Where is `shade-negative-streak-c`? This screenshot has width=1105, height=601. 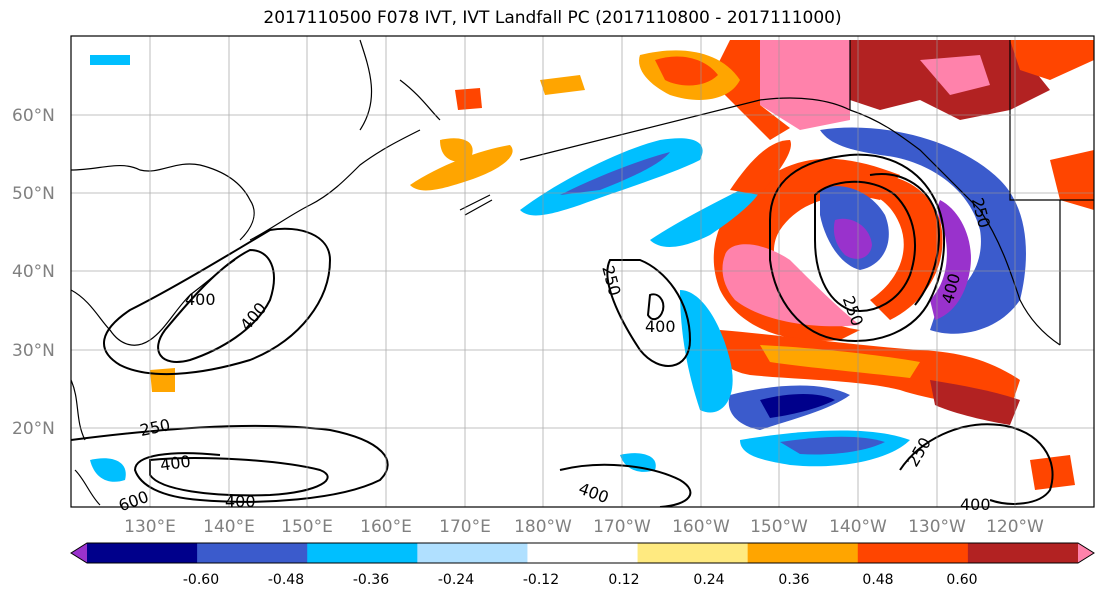 shade-negative-streak-c is located at coordinates (706, 213).